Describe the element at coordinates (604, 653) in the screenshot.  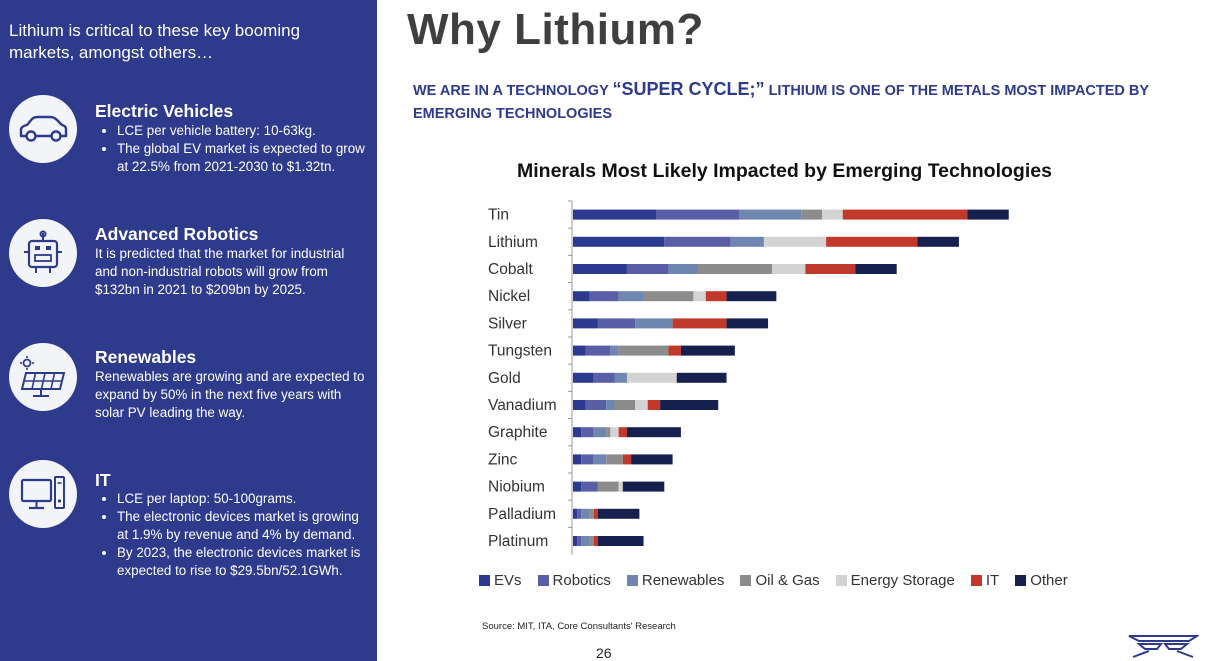
I see `page-number: 26` at that location.